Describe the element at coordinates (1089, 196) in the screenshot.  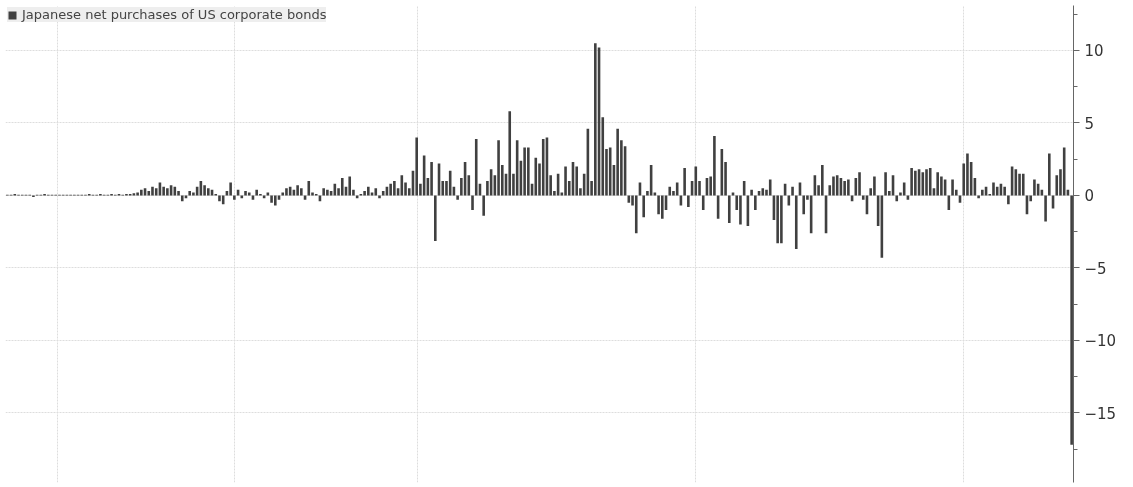
I see `y-tick-label: 0` at that location.